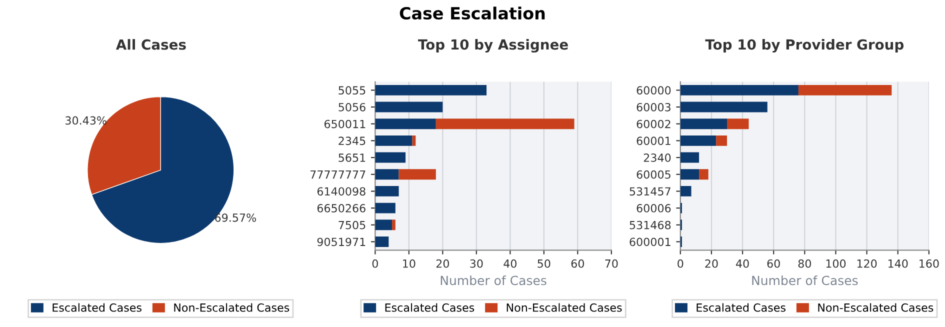 The height and width of the screenshot is (327, 945). I want to click on data-label: 69.57%, so click(235, 217).